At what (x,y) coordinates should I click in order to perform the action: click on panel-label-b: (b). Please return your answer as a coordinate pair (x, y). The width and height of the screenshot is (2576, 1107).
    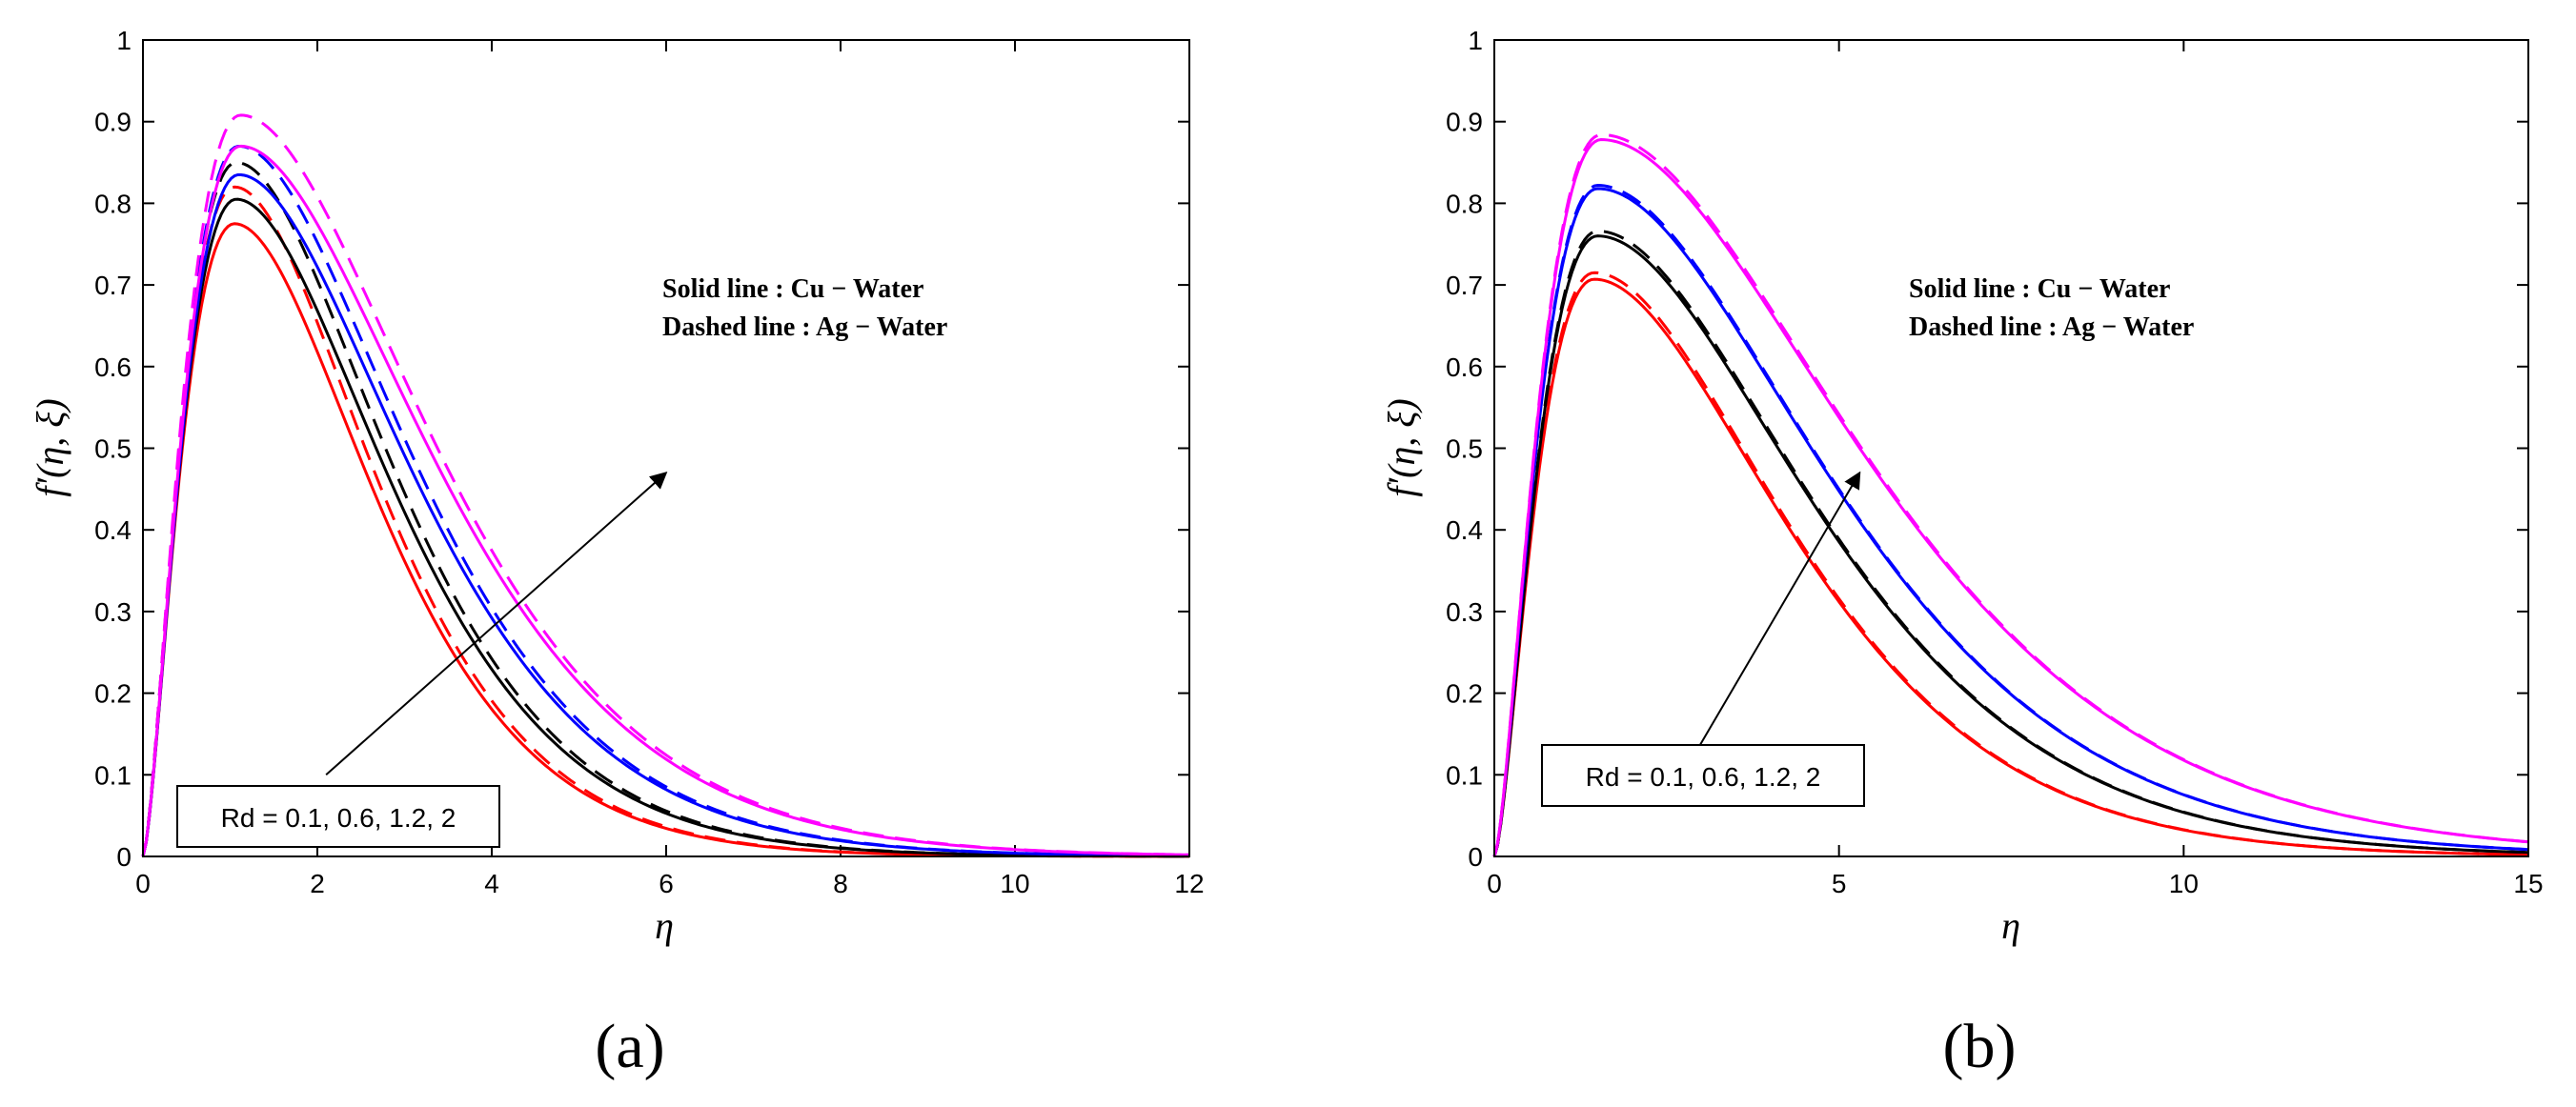
    Looking at the image, I should click on (1980, 1046).